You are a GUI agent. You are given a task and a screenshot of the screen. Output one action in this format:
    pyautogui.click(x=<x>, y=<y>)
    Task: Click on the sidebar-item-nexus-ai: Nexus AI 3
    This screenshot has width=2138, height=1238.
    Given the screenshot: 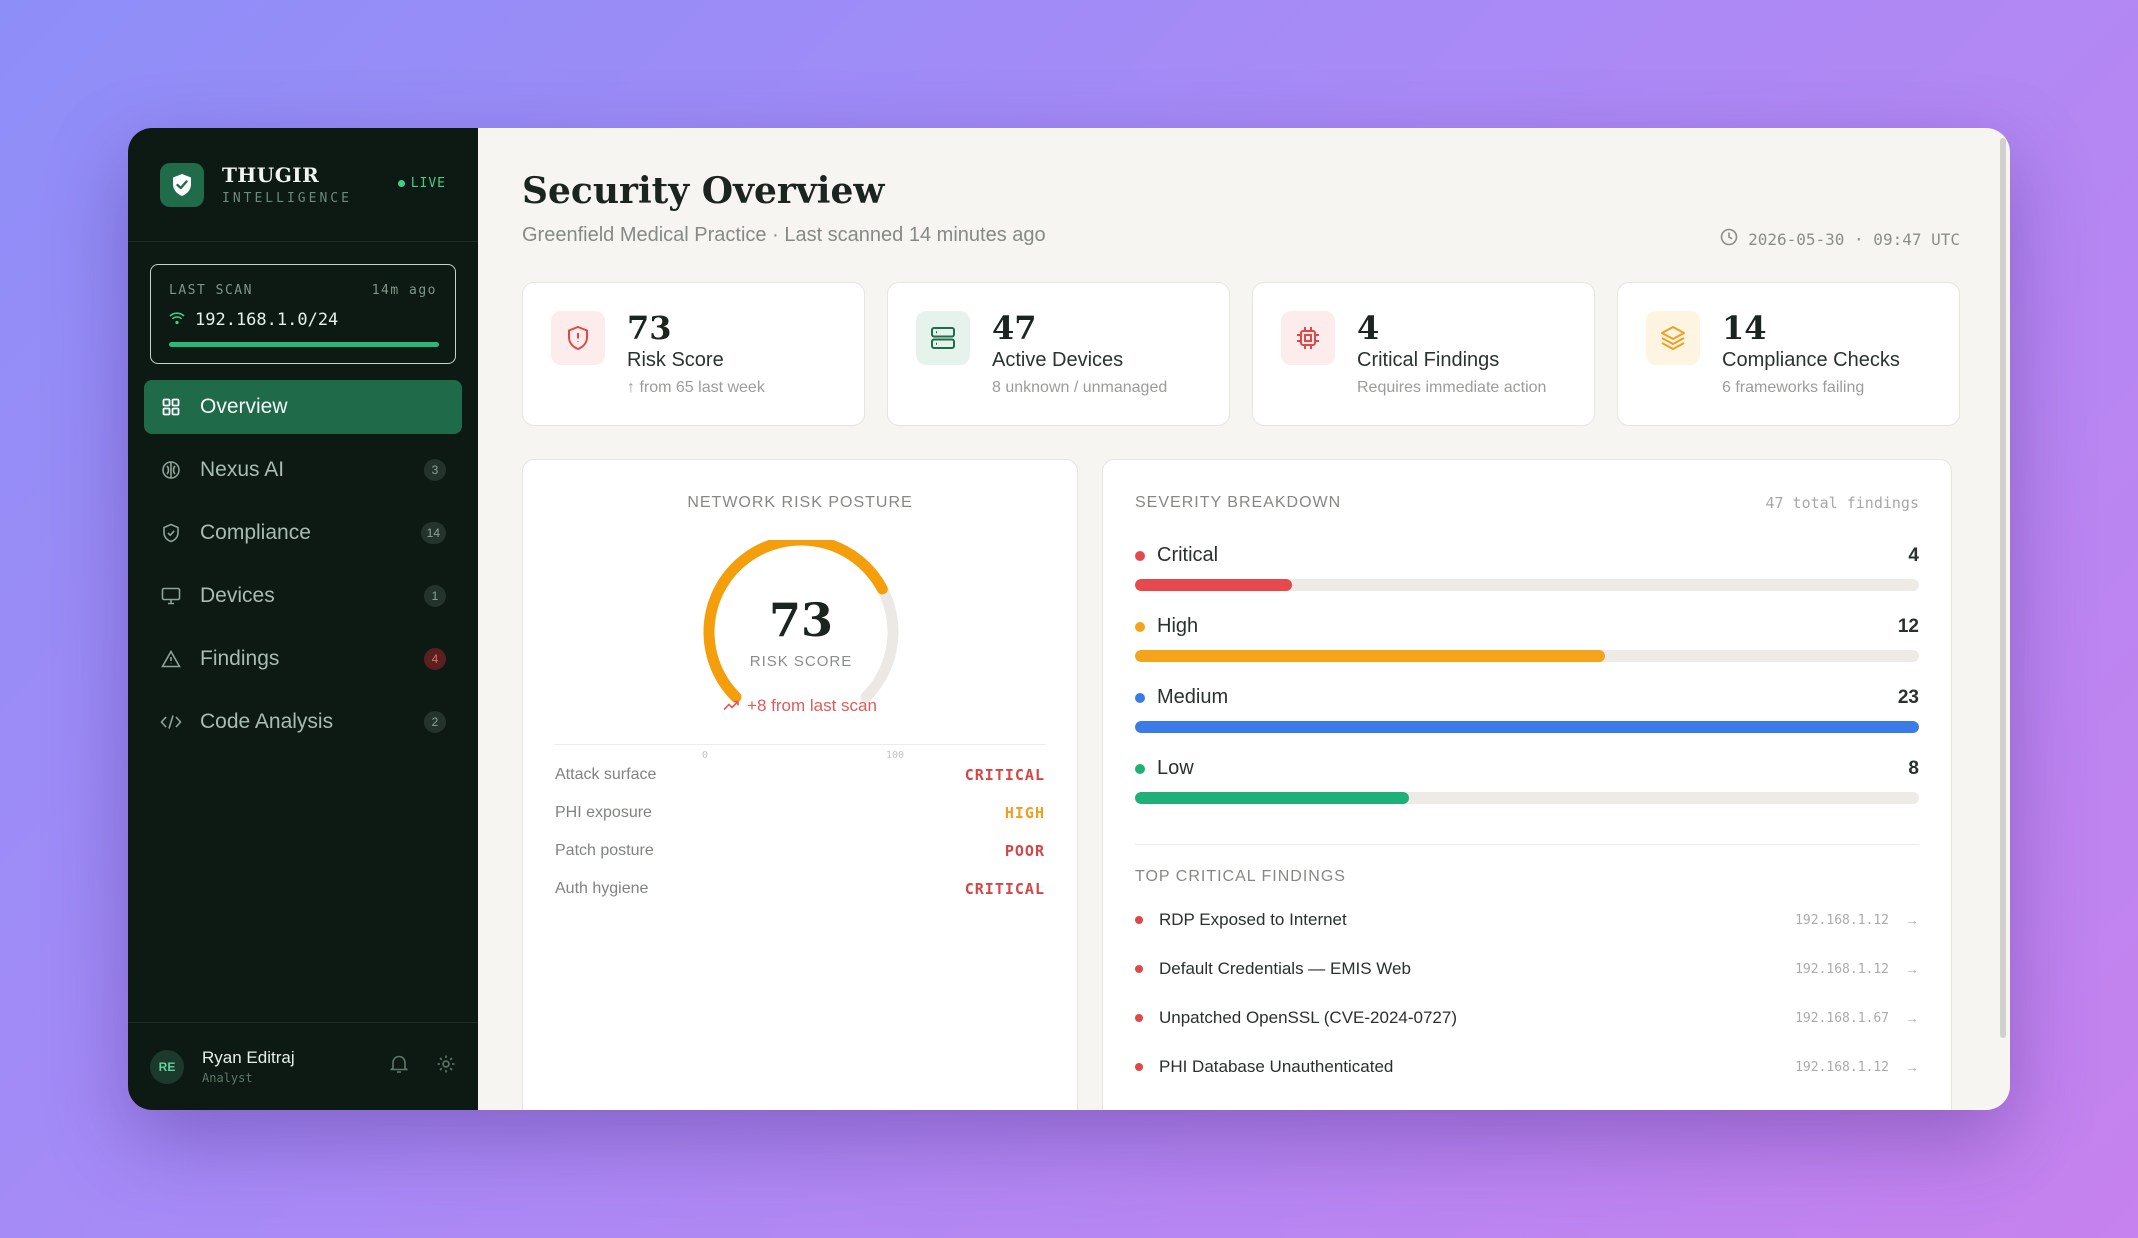 What is the action you would take?
    pyautogui.click(x=303, y=470)
    